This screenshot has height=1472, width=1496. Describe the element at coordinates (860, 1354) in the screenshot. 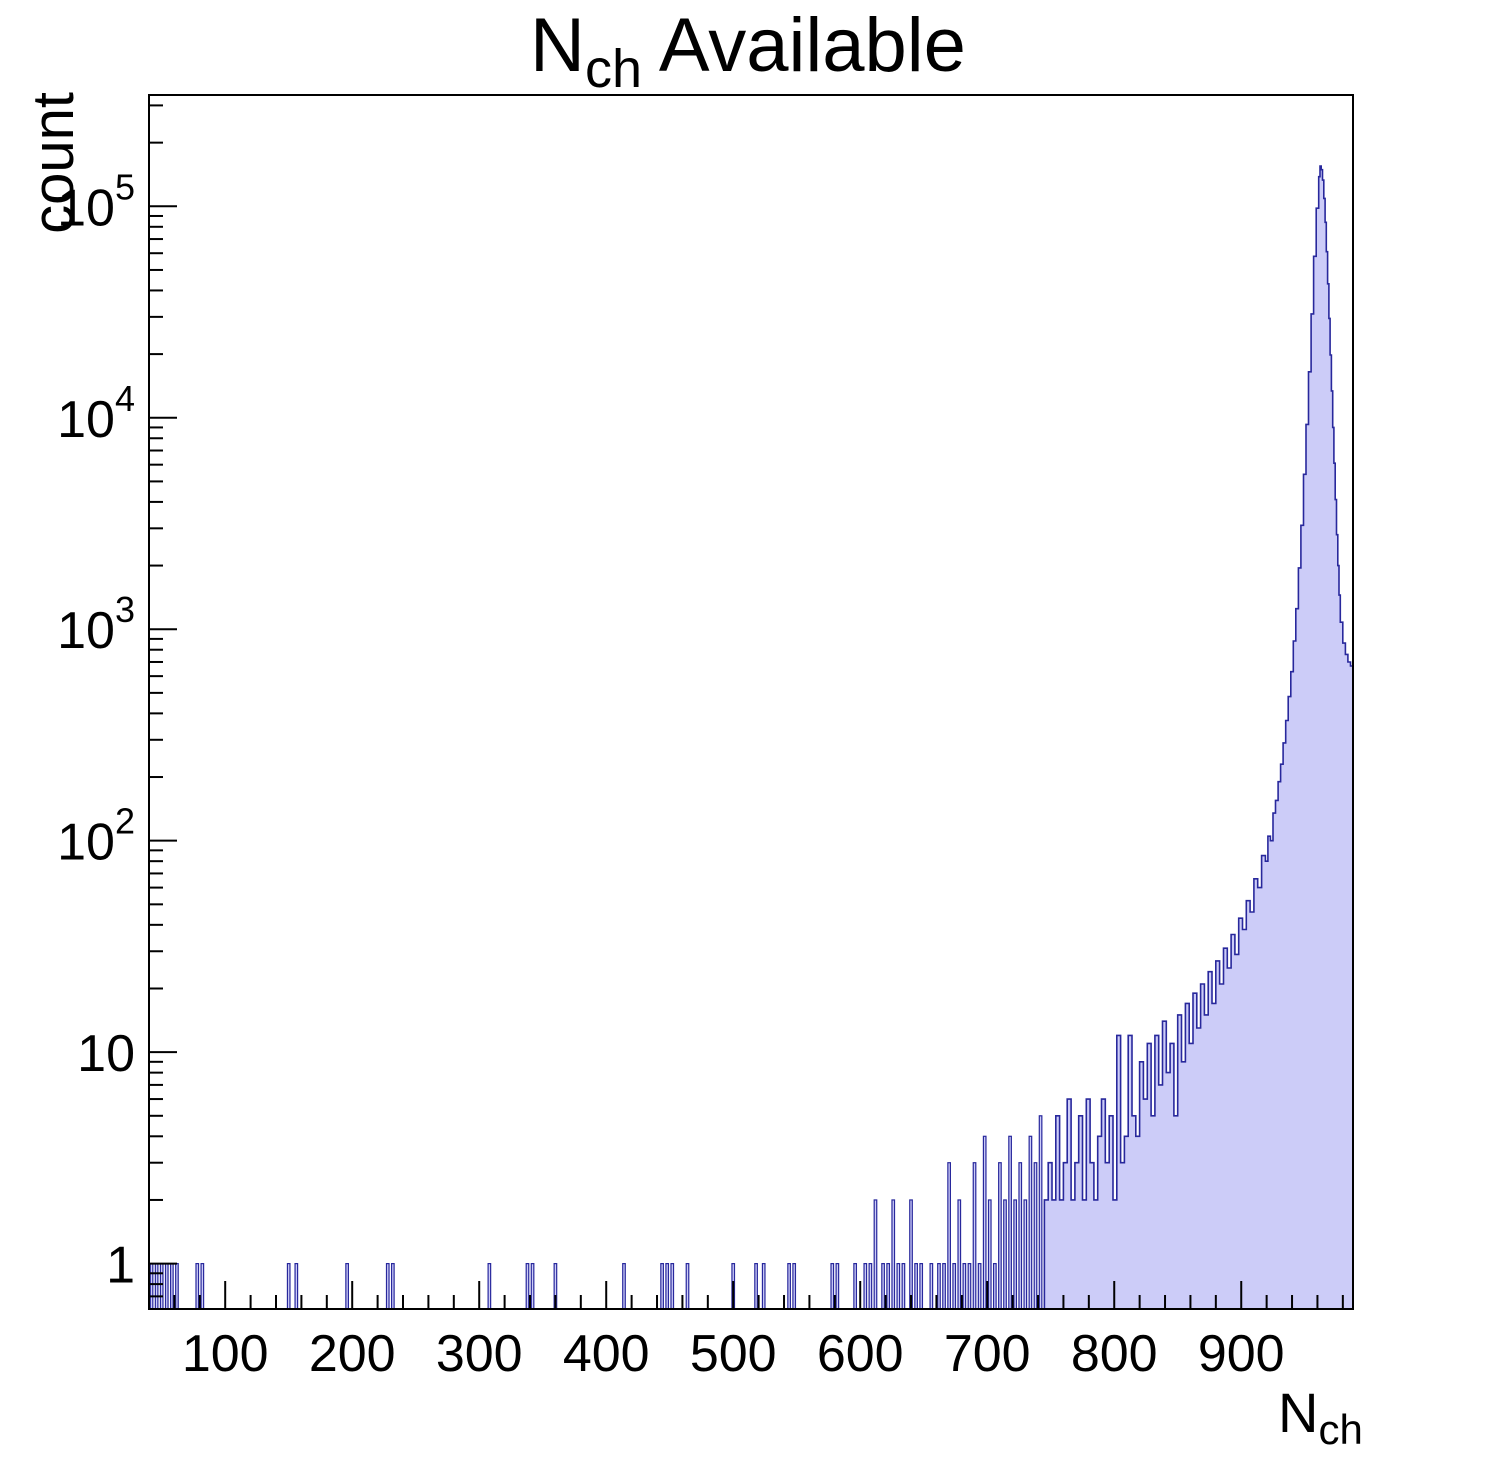

I see `x-tick-label: 600` at that location.